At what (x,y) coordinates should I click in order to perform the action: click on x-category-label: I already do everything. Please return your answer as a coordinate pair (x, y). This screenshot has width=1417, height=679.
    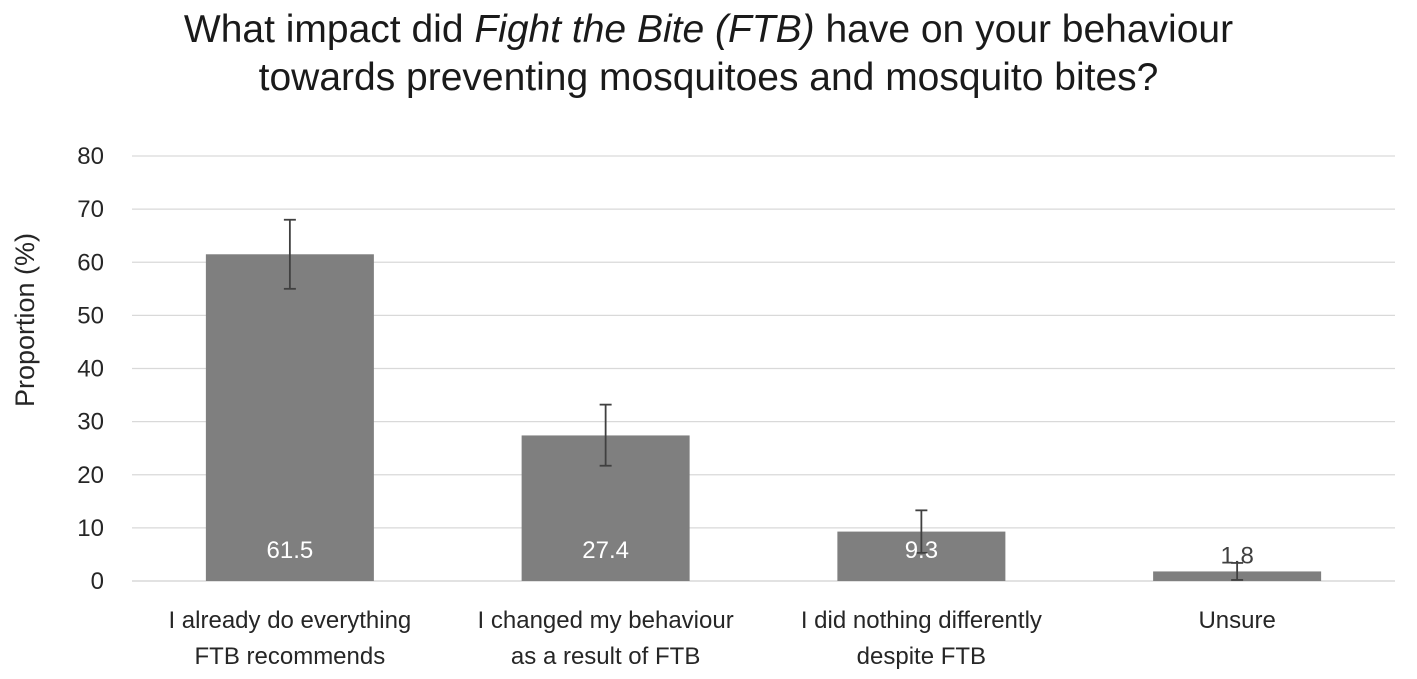
    Looking at the image, I should click on (289, 620).